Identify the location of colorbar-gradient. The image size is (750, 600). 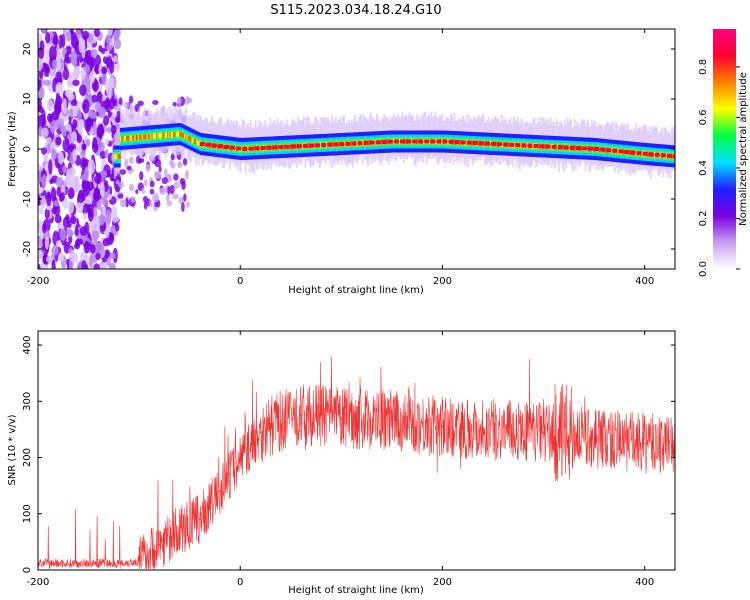
(724, 149).